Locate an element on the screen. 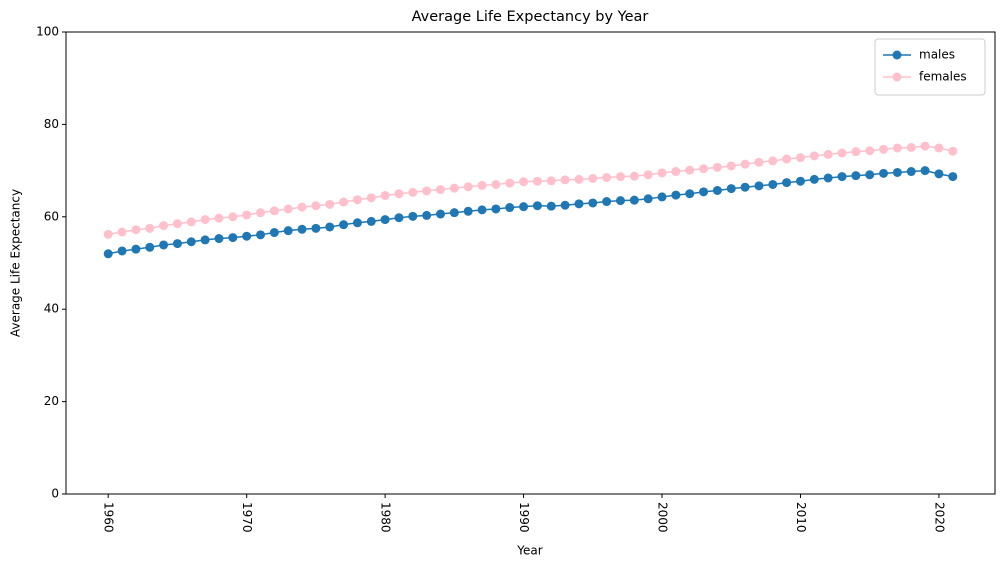 This screenshot has height=568, width=1005. x-tick-label: 1960 is located at coordinates (109, 517).